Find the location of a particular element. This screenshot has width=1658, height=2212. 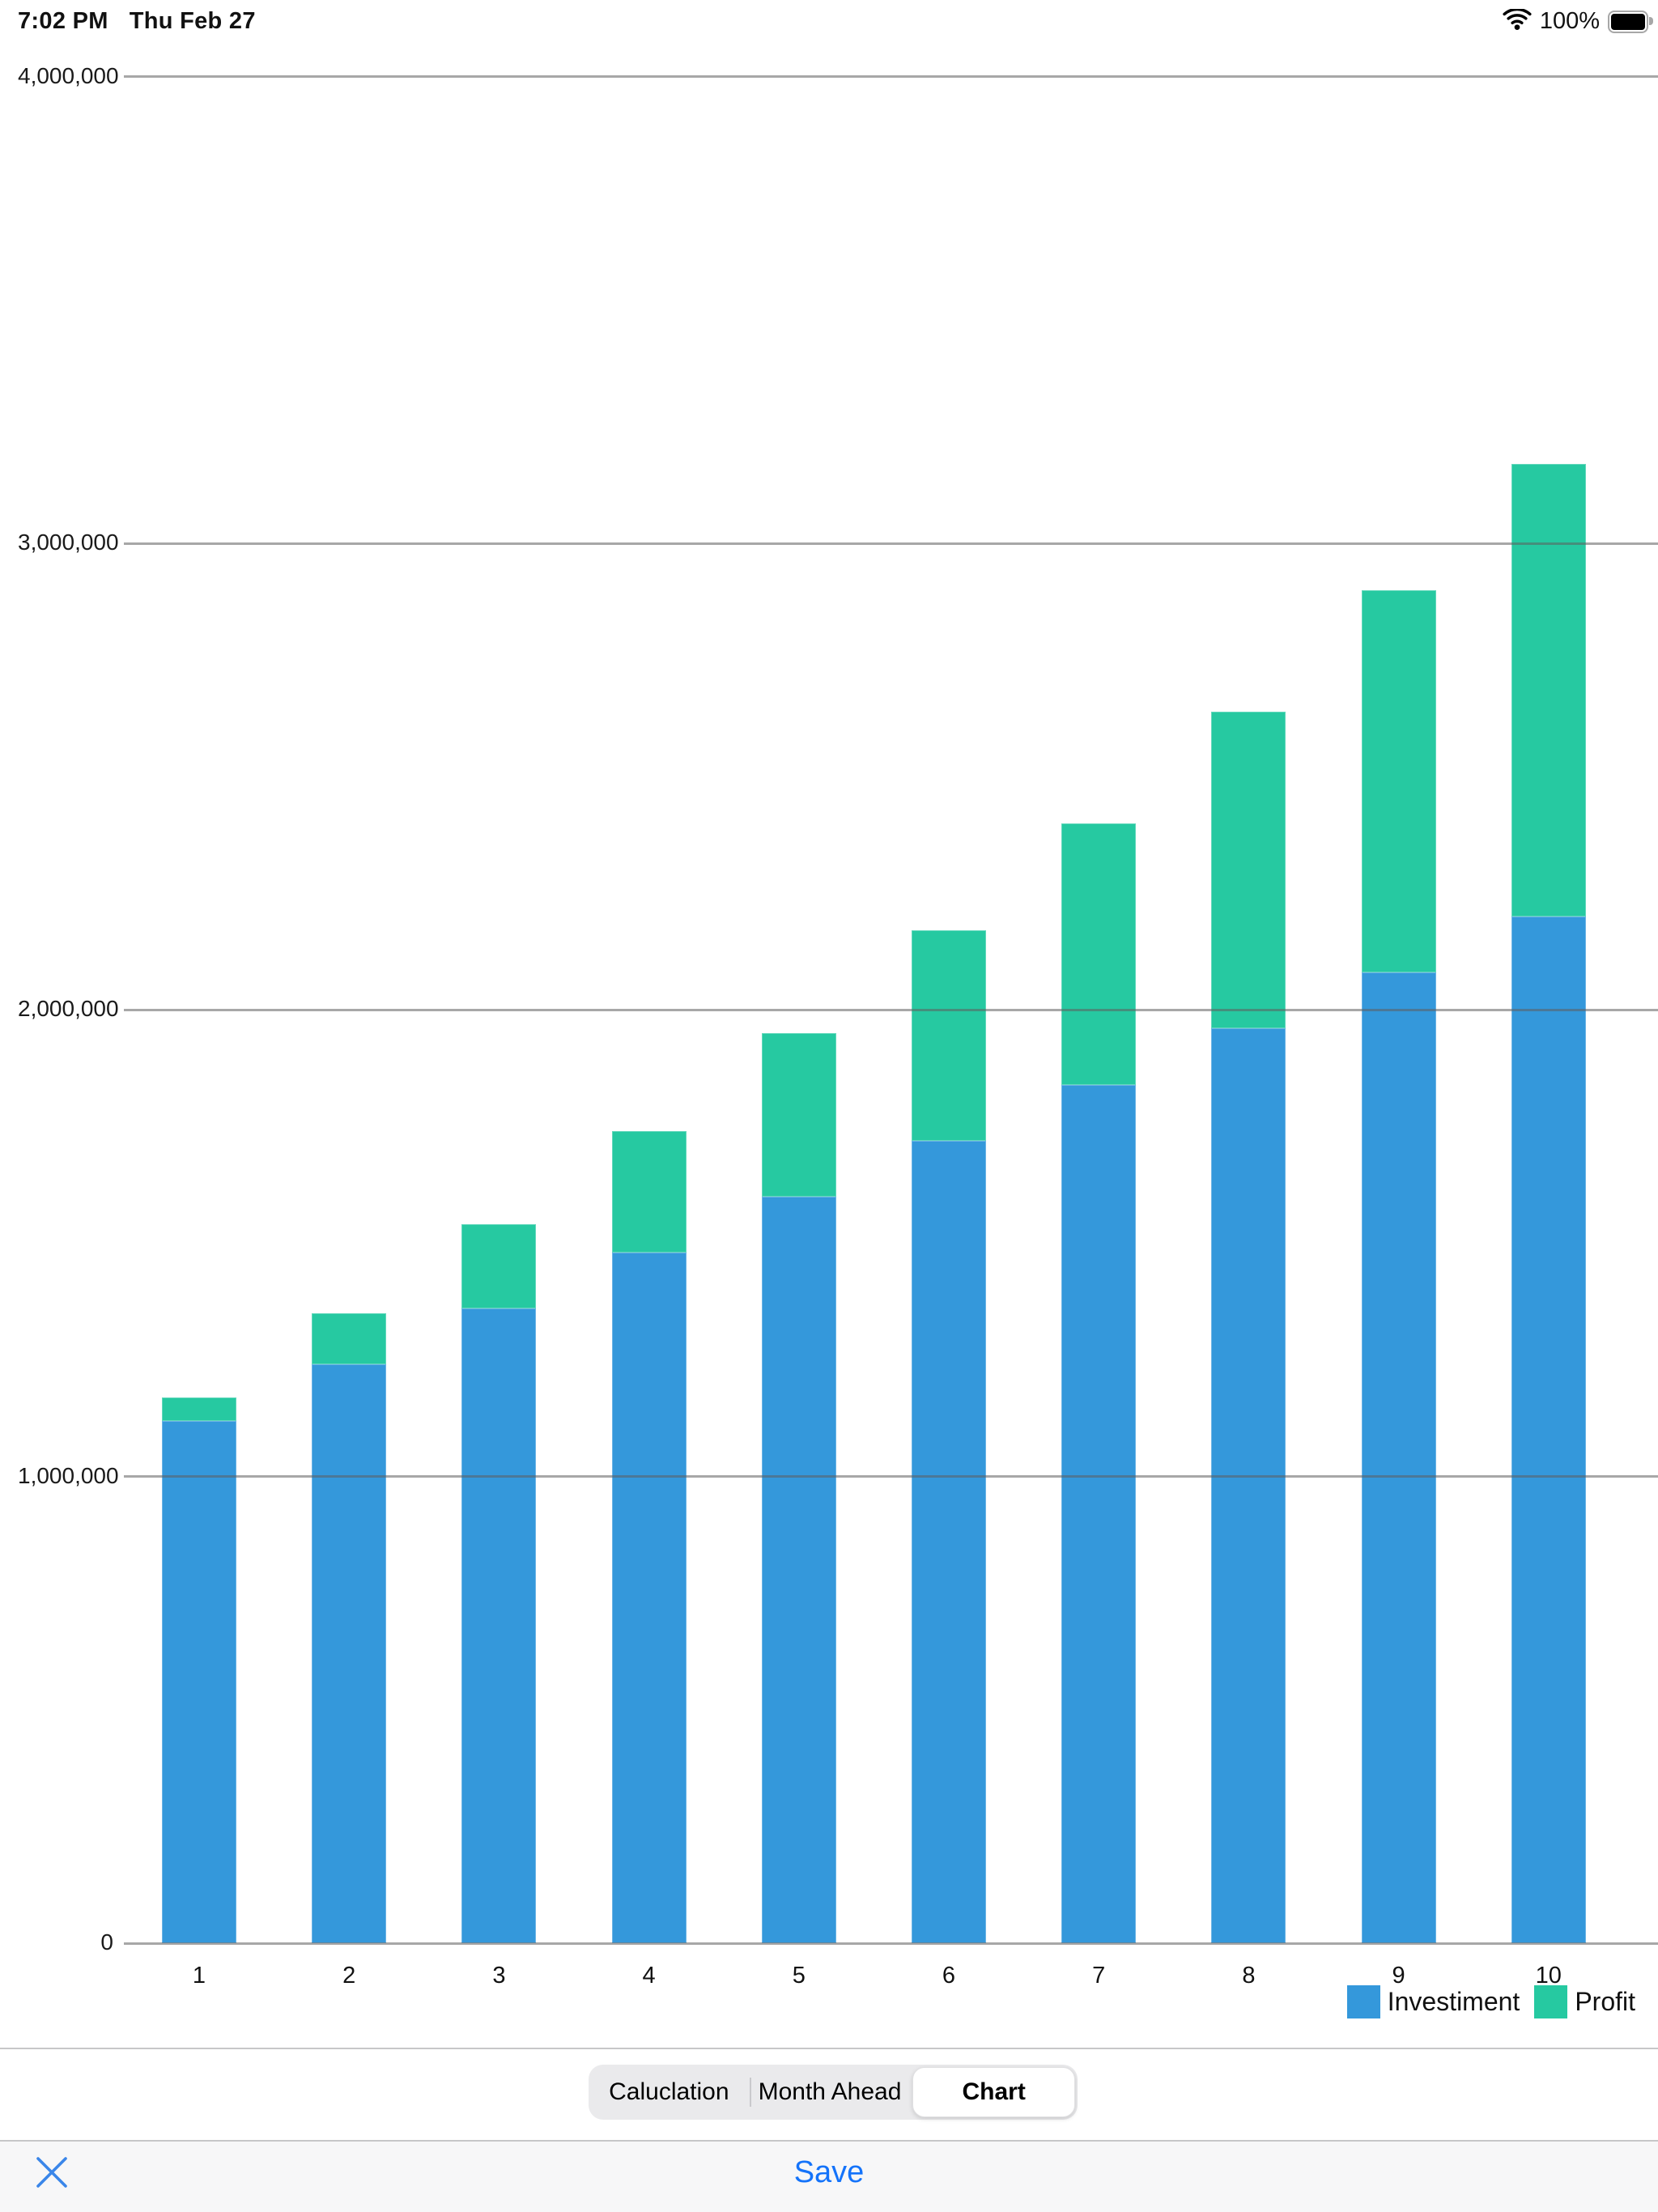

tab-month-ahead: Month Ahead is located at coordinates (830, 2093).